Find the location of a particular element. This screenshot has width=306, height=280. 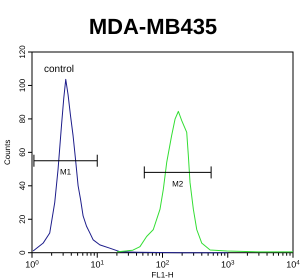

y-tick-label: 120 is located at coordinates (22, 51).